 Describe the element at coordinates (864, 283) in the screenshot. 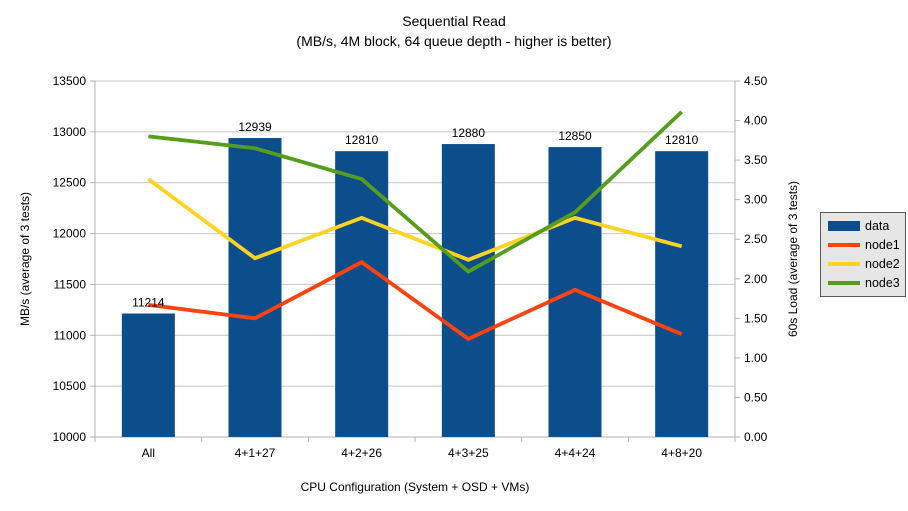

I see `legend-item-node3: node3` at that location.